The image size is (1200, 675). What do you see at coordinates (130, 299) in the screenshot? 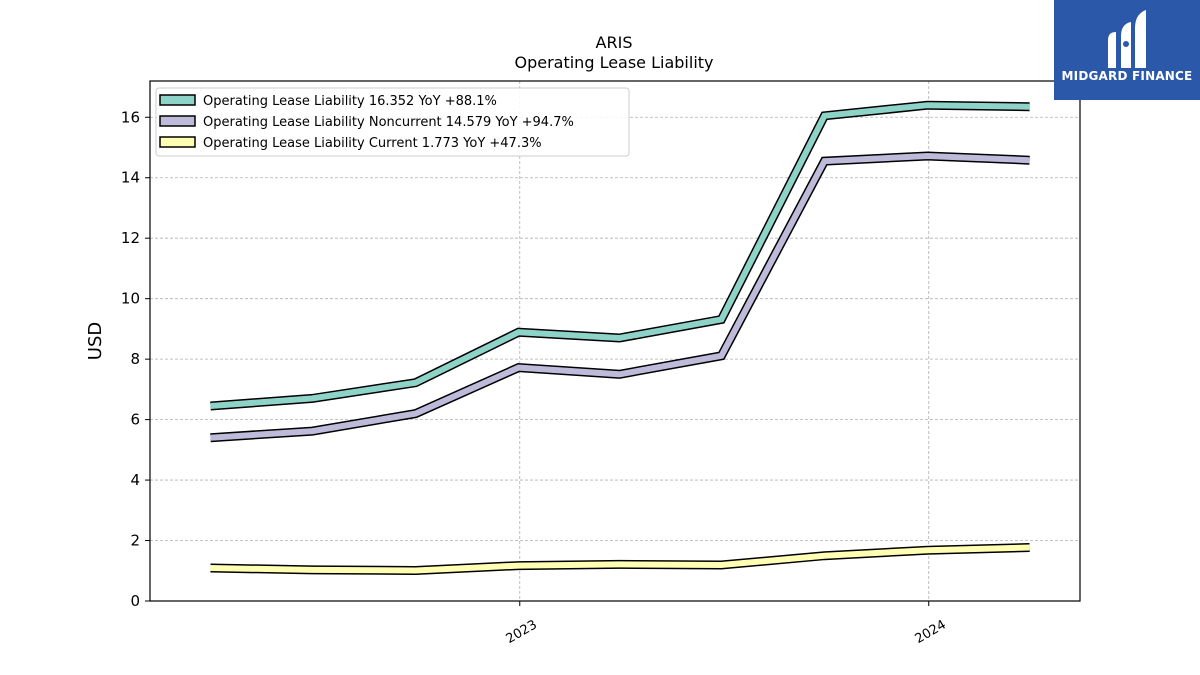
I see `y-tick-label: 10` at bounding box center [130, 299].